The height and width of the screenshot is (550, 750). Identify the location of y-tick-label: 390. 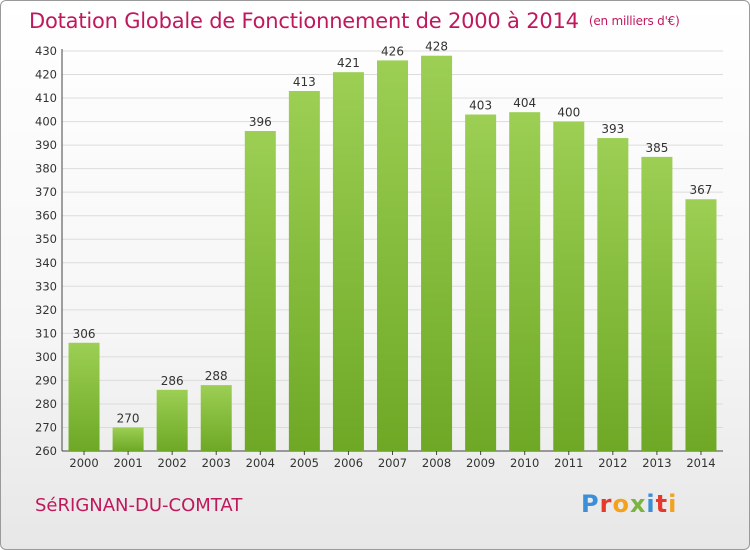
(46, 145).